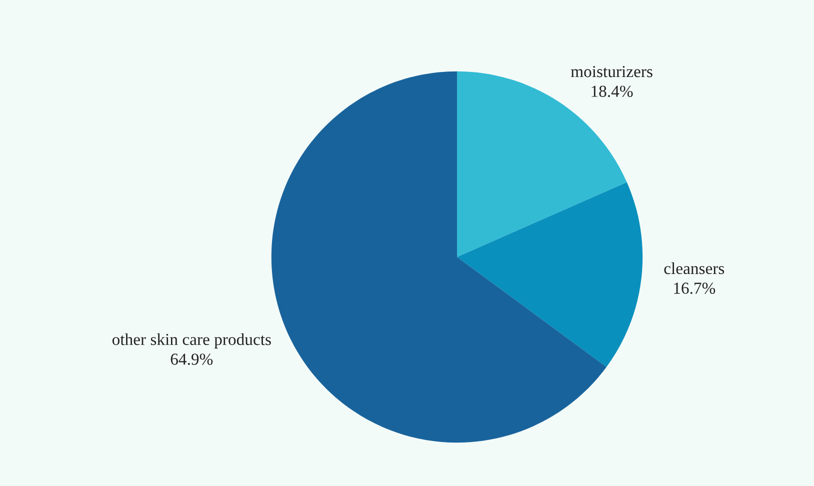 The height and width of the screenshot is (486, 814). What do you see at coordinates (191, 340) in the screenshot?
I see `slice-label: other skin care products` at bounding box center [191, 340].